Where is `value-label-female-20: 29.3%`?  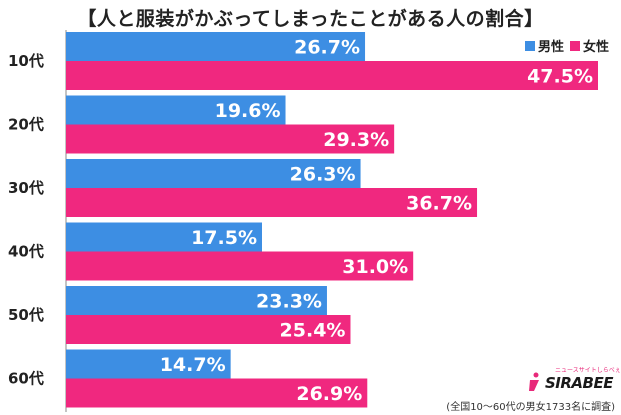 value-label-female-20: 29.3% is located at coordinates (356, 140).